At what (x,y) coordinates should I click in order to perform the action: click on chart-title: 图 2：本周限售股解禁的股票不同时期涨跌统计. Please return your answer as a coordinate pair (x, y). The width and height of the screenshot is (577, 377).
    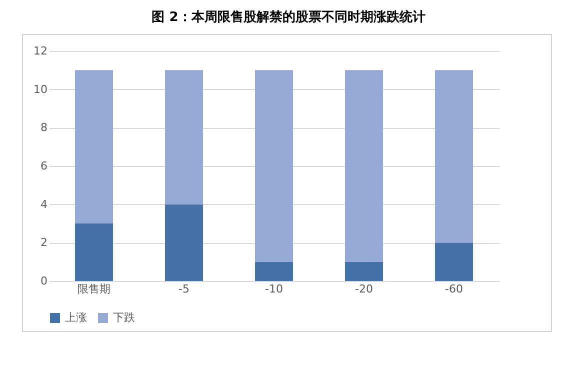
    Looking at the image, I should click on (288, 17).